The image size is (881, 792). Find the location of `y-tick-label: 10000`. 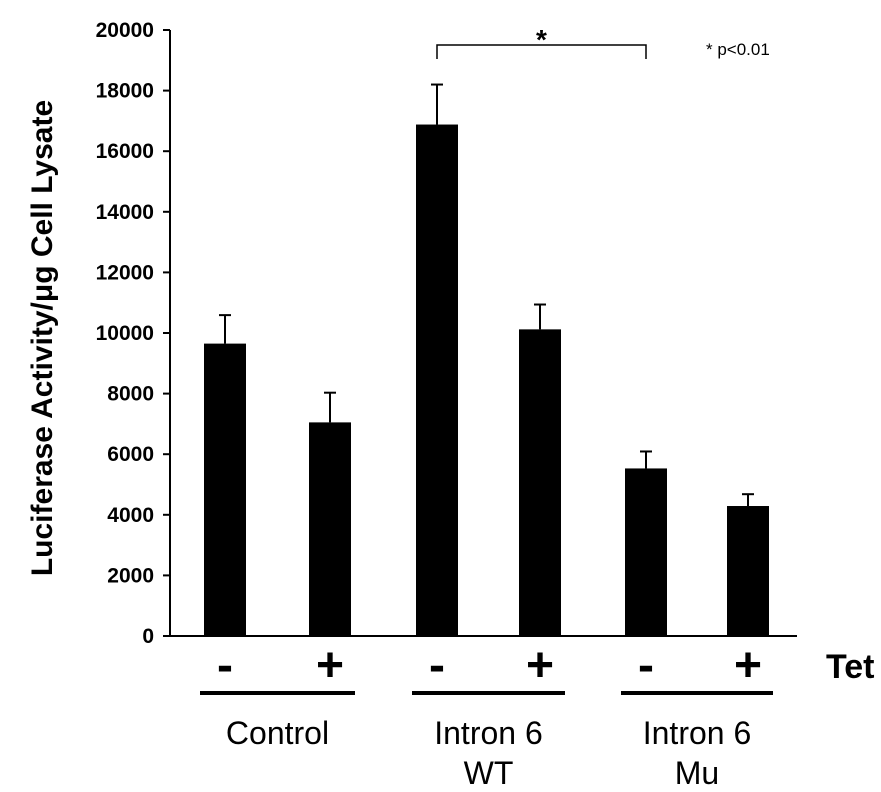

y-tick-label: 10000 is located at coordinates (125, 333).